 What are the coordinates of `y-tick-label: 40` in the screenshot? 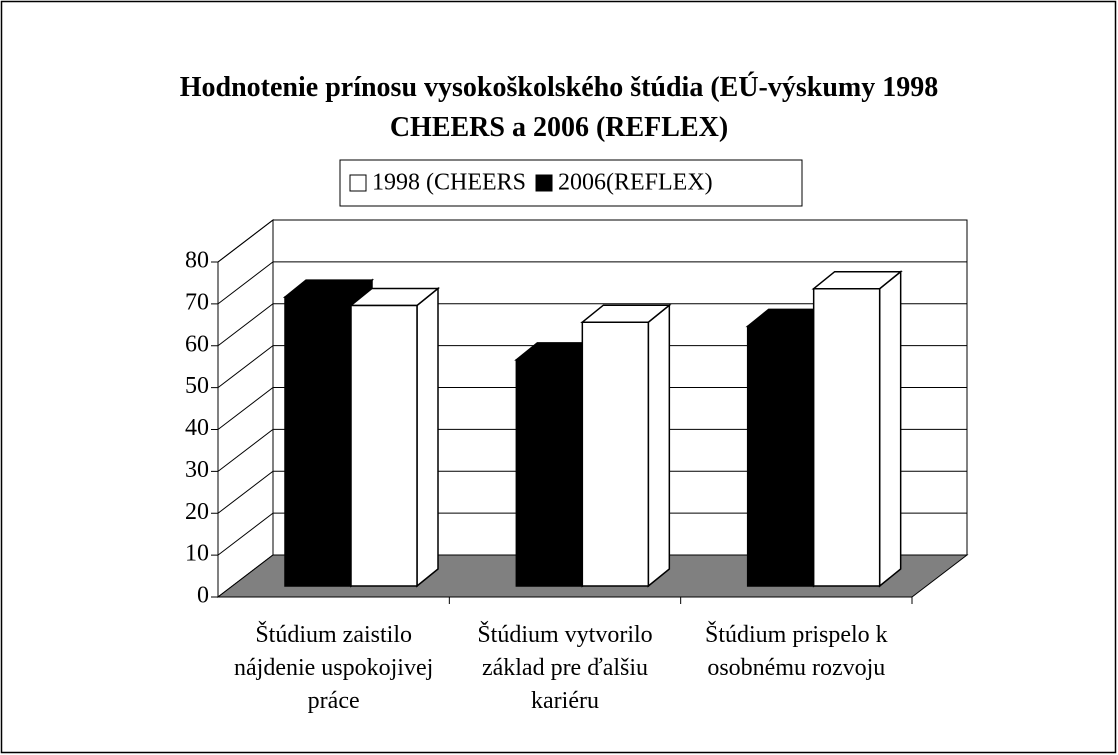 It's located at (197, 428).